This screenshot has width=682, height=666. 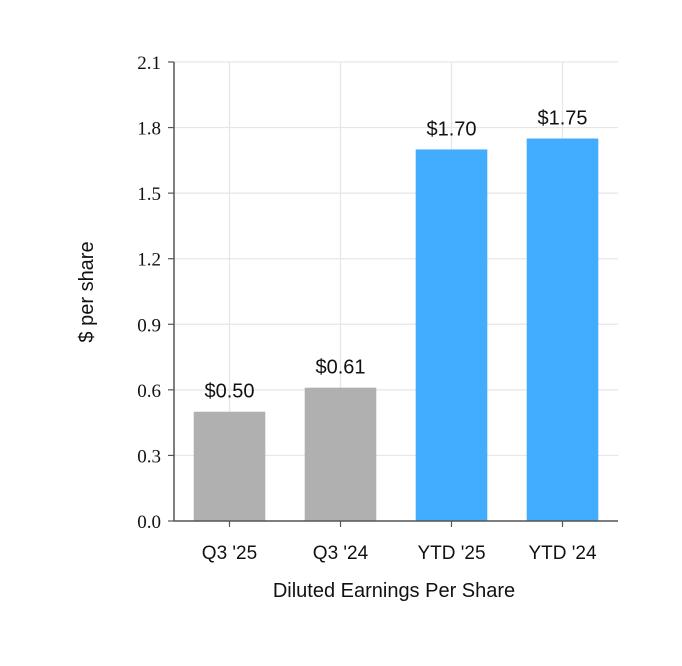 I want to click on x-ticks: Q3 '25 Q3 '24 YTD '25 YTD '24, so click(x=399, y=542).